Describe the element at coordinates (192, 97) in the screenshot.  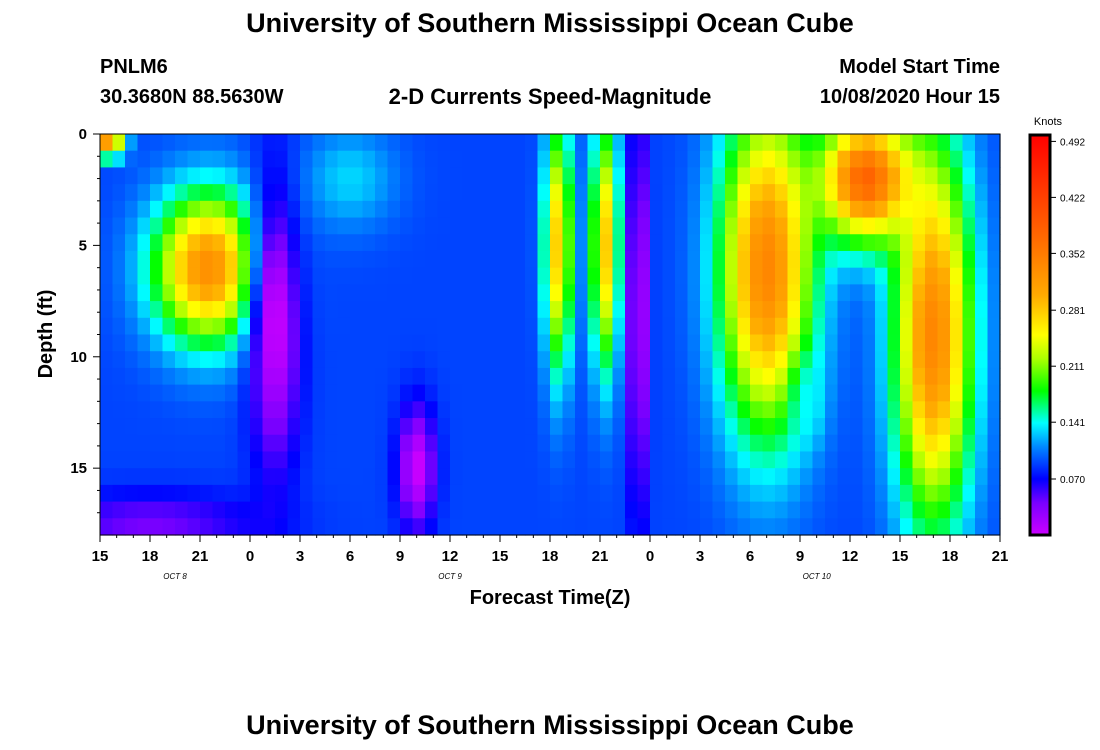
I see `station-coordinates: 30.3680N 88.5630W` at that location.